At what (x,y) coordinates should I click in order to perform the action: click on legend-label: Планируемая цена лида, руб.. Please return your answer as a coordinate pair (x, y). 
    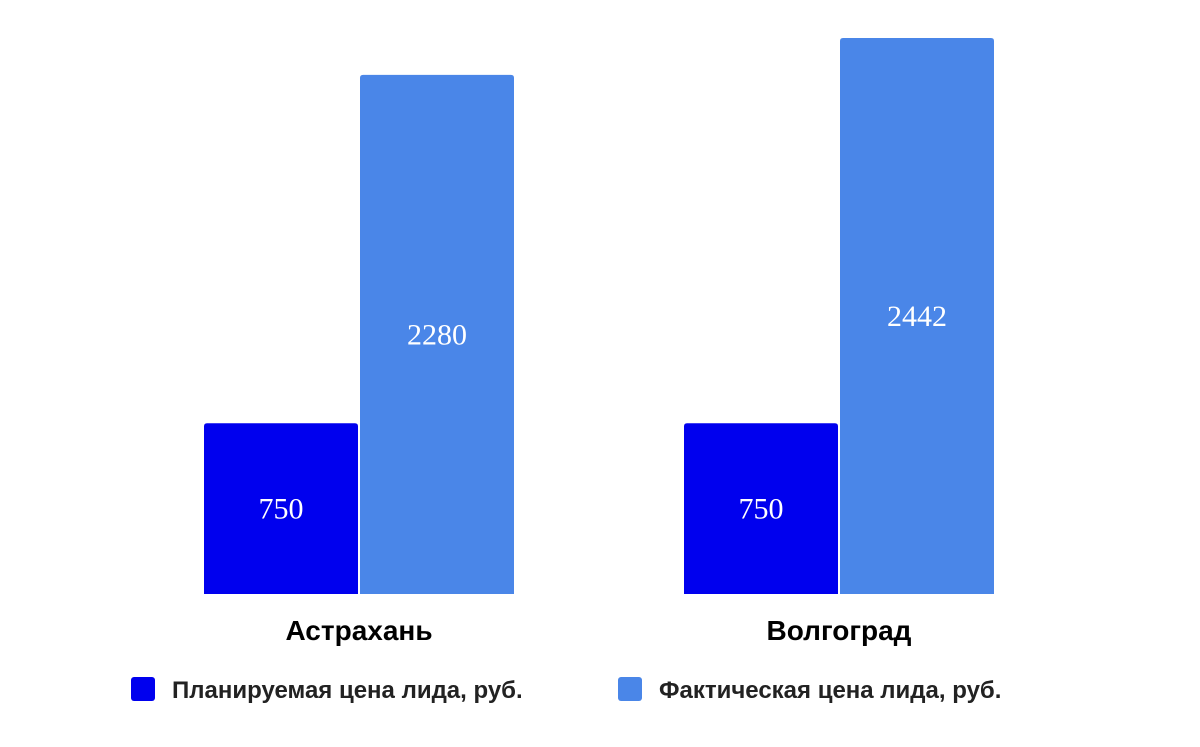
    Looking at the image, I should click on (347, 690).